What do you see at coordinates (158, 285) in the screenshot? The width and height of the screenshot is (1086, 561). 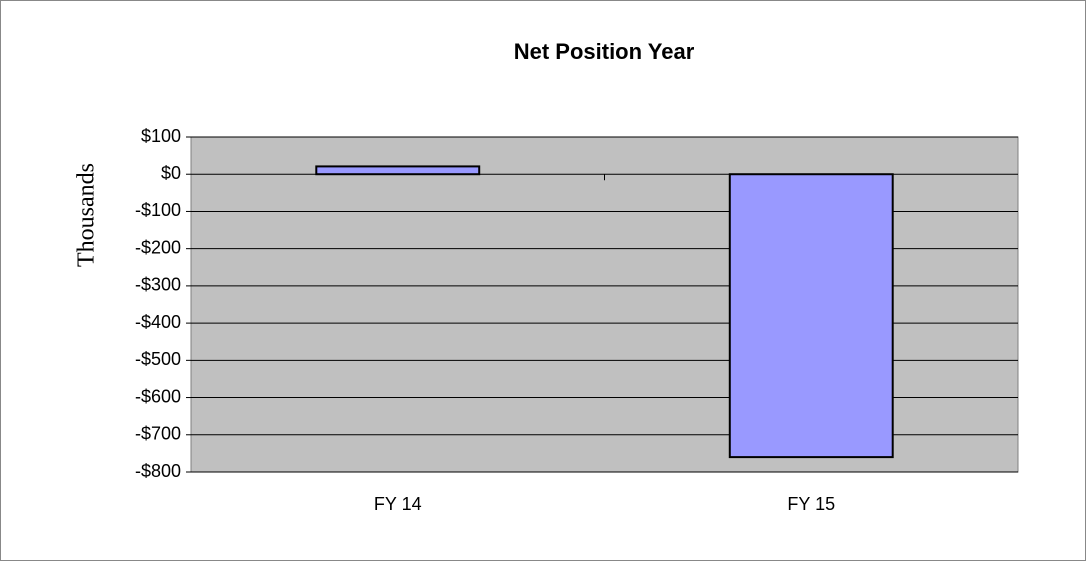 I see `y-tick-label: -$300` at bounding box center [158, 285].